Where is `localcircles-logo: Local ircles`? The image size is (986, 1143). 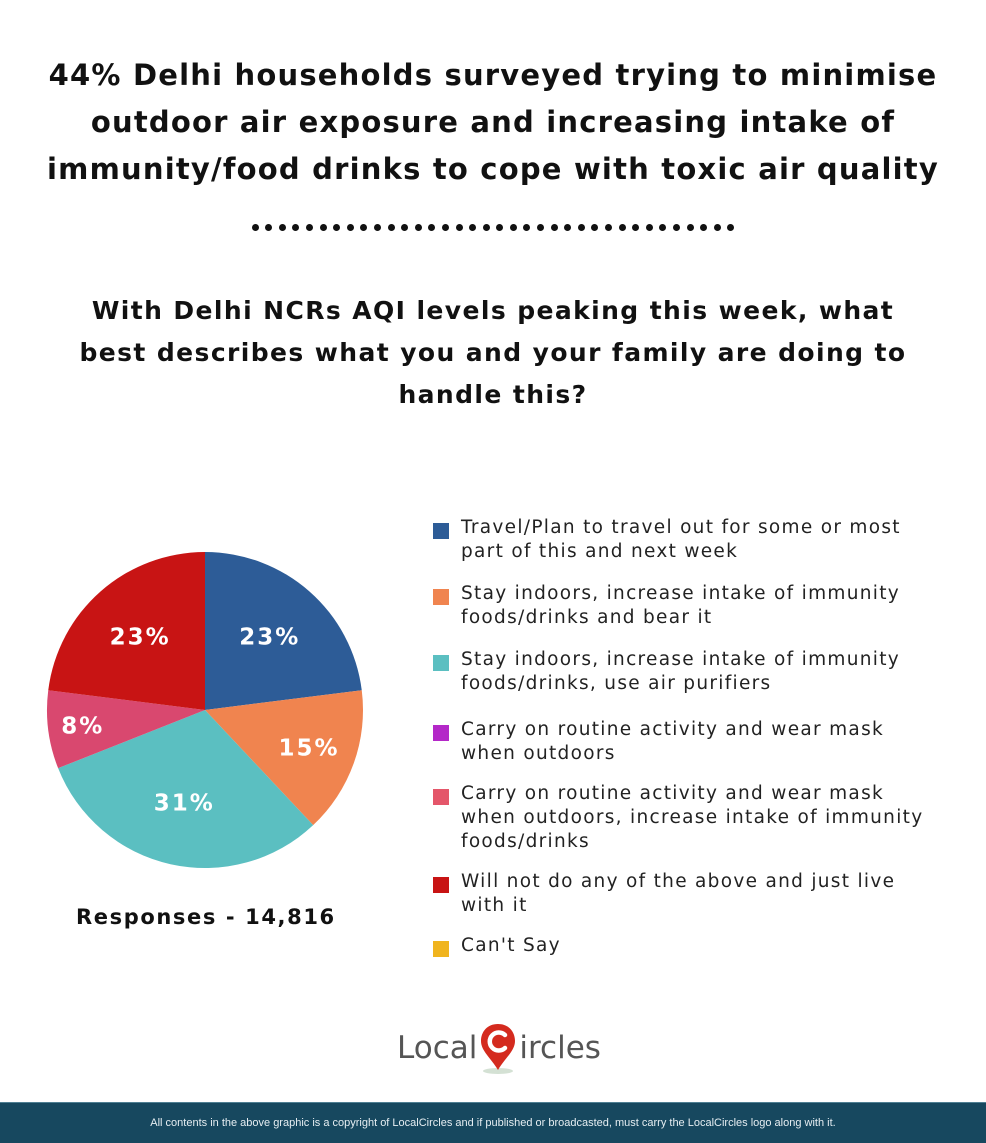
localcircles-logo: Local ircles is located at coordinates (499, 1048).